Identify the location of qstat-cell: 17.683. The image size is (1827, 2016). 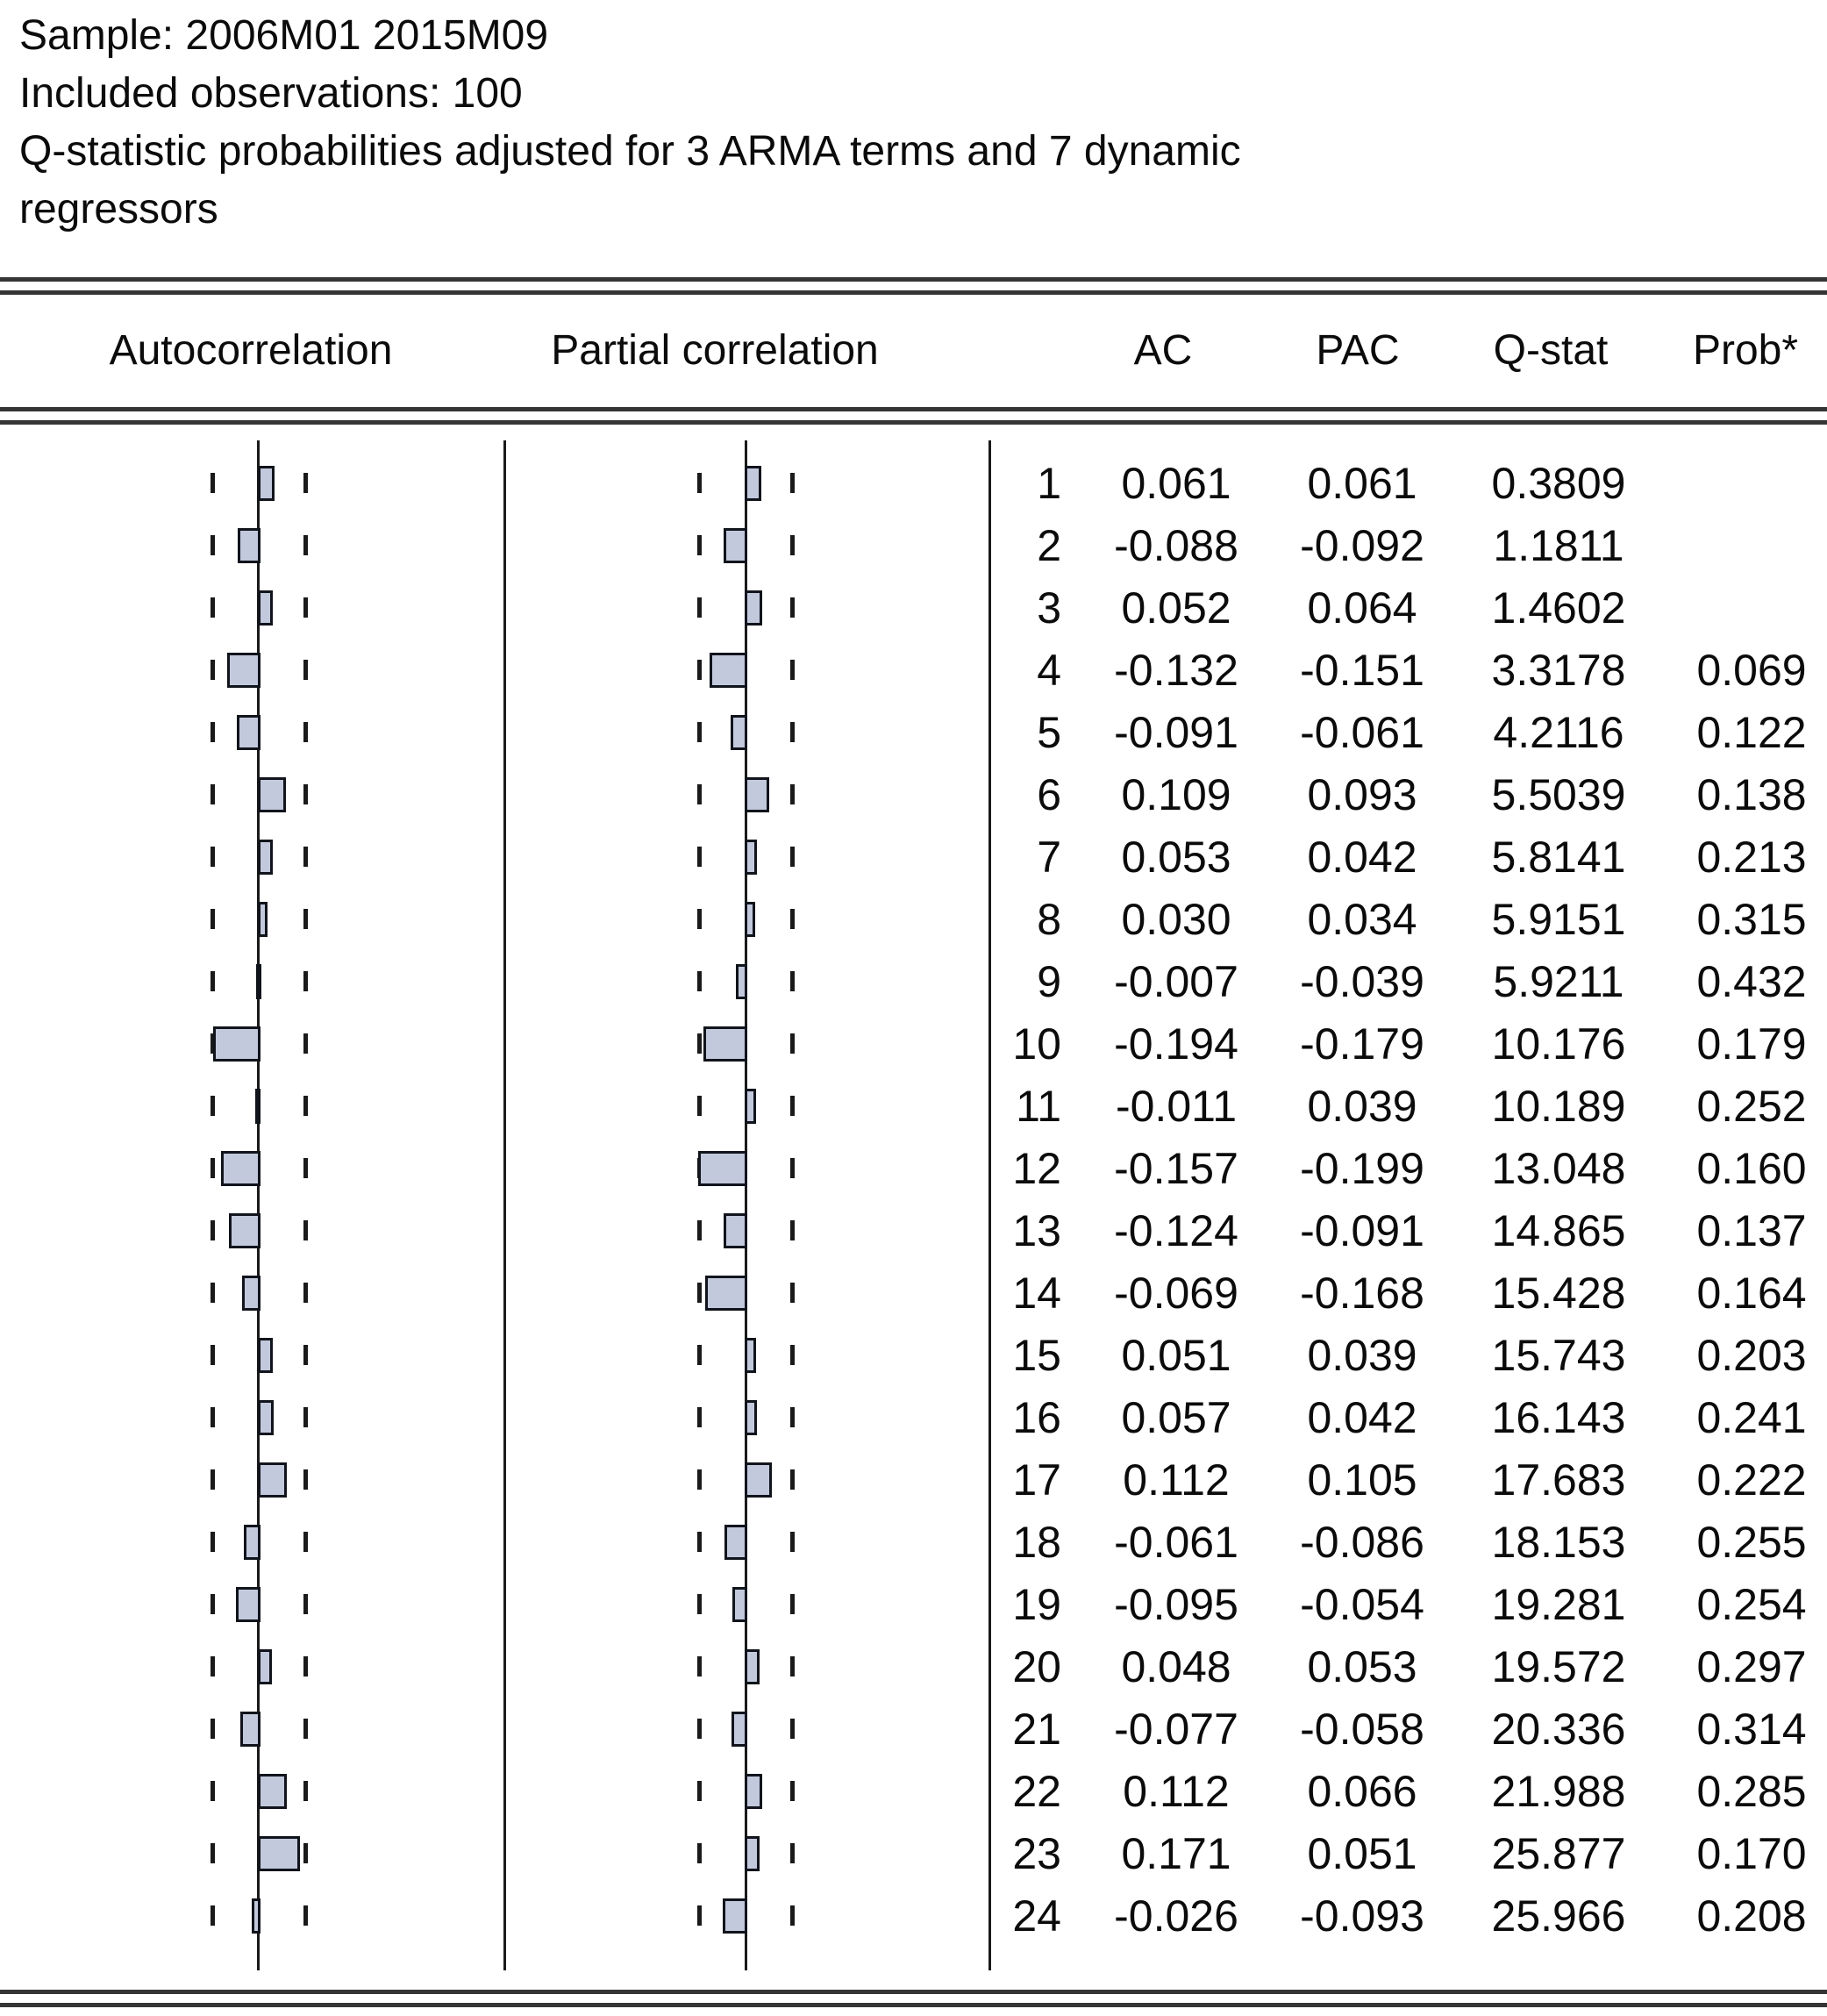
(1558, 1480).